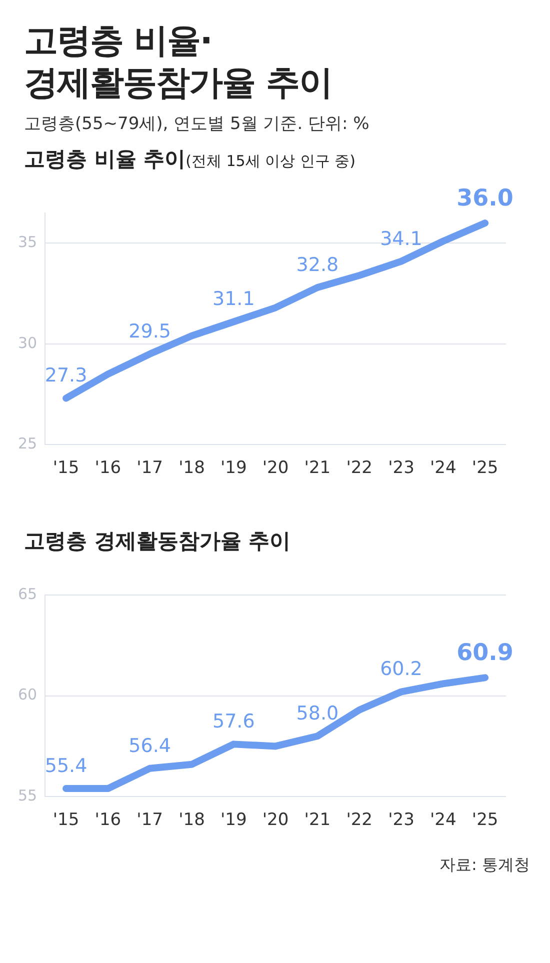  Describe the element at coordinates (28, 593) in the screenshot. I see `y-tick-label: 65` at that location.